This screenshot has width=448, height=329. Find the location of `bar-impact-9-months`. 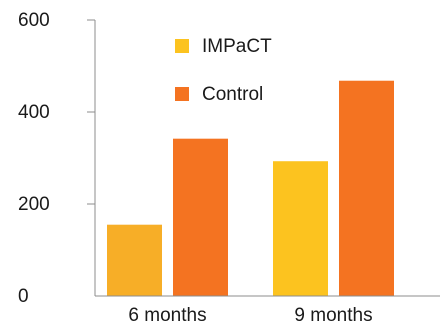

bar-impact-9-months is located at coordinates (300, 228).